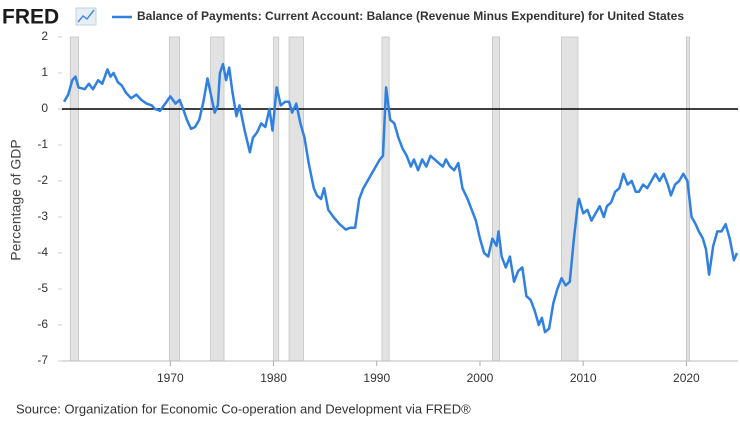 The height and width of the screenshot is (422, 740). What do you see at coordinates (42, 324) in the screenshot?
I see `y-tick-label: -6` at bounding box center [42, 324].